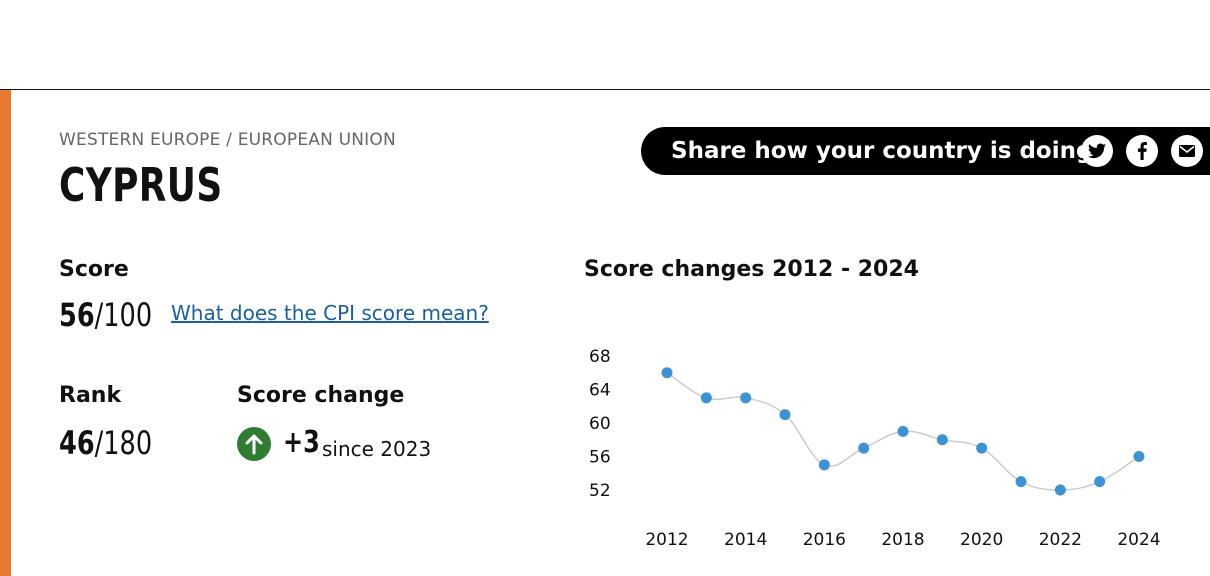  What do you see at coordinates (141, 185) in the screenshot?
I see `country-title: CYPRUS` at bounding box center [141, 185].